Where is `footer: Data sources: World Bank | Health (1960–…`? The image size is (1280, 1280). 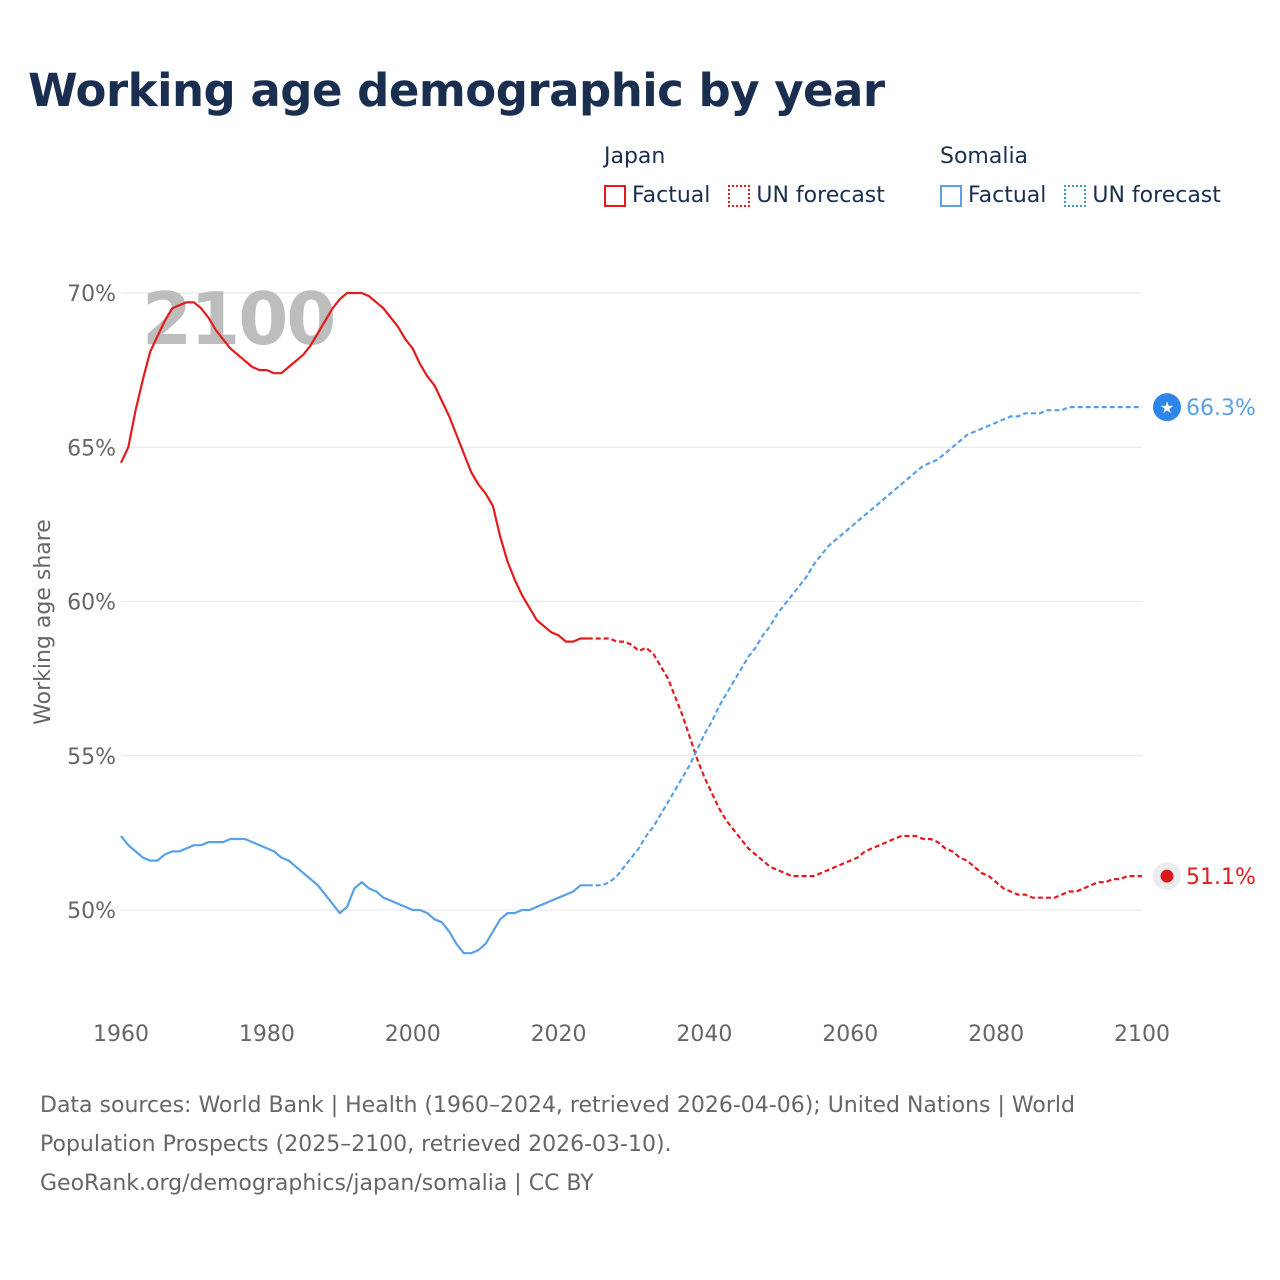
footer: Data sources: World Bank | Health (1960–… is located at coordinates (600, 1144).